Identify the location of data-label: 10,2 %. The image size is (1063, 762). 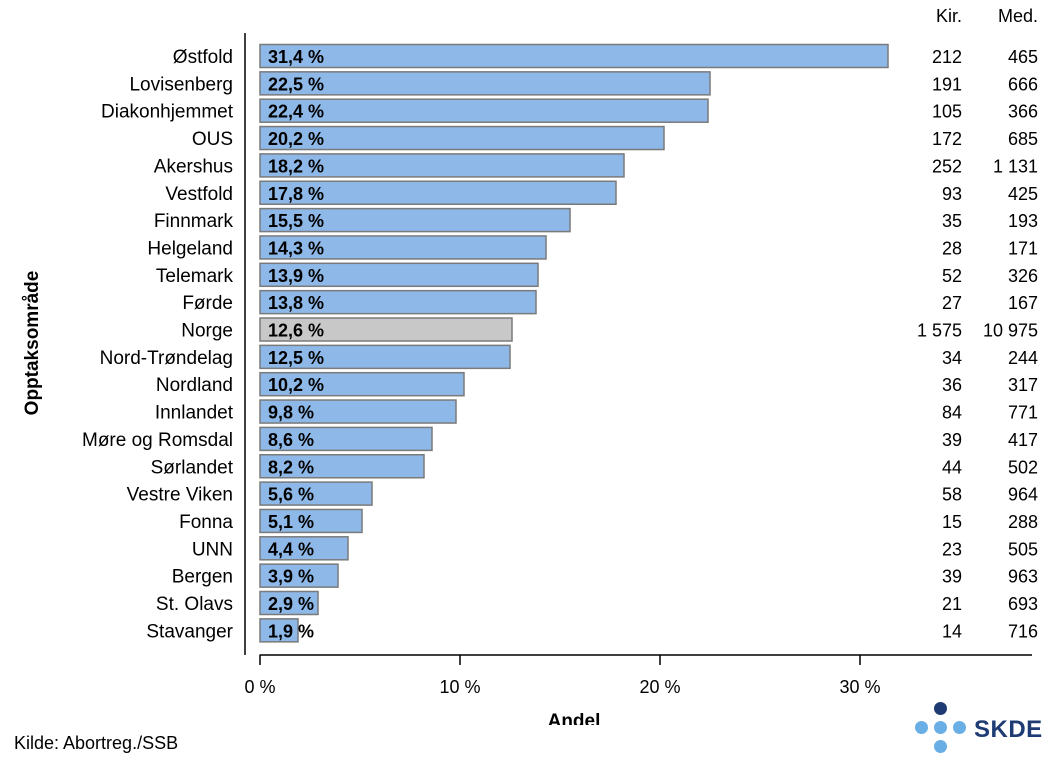
(296, 385).